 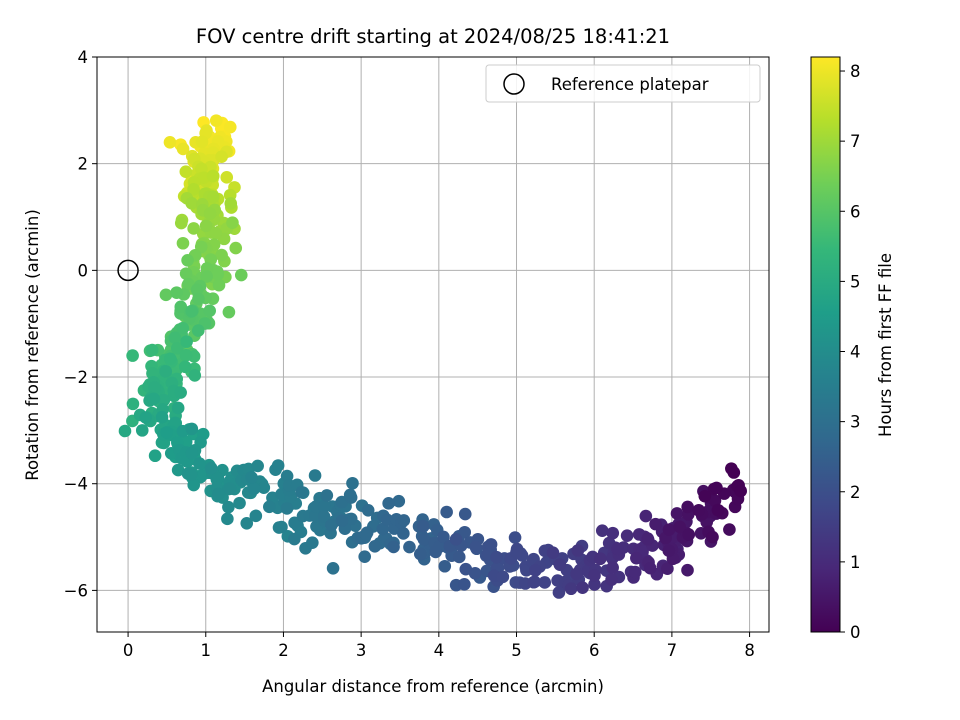 What do you see at coordinates (80, 324) in the screenshot?
I see `y-axis-ticks: −6 −4 −2 0 2 4` at bounding box center [80, 324].